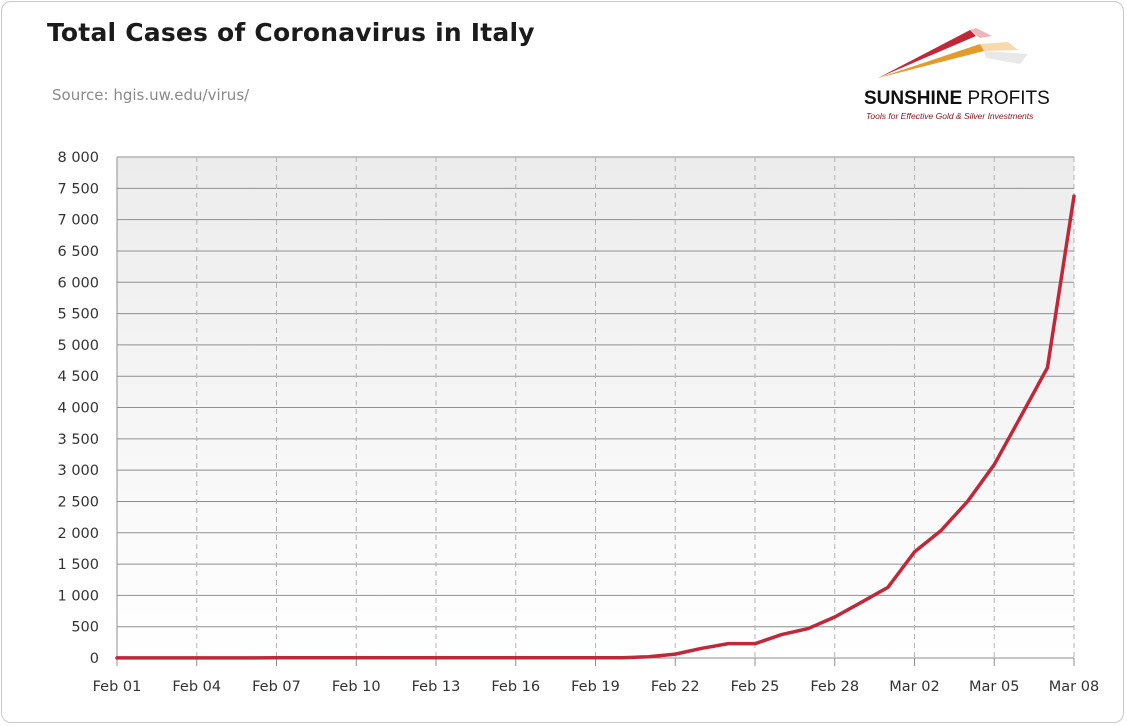 The height and width of the screenshot is (726, 1127). Describe the element at coordinates (78, 596) in the screenshot. I see `y-tick-label: 1 000` at that location.